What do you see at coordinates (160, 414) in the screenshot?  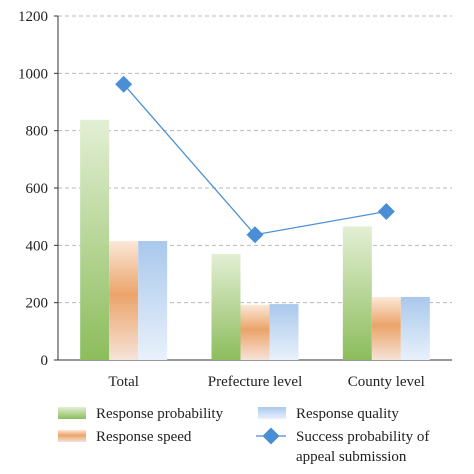 I see `legend-label-response-probability: Response probability` at bounding box center [160, 414].